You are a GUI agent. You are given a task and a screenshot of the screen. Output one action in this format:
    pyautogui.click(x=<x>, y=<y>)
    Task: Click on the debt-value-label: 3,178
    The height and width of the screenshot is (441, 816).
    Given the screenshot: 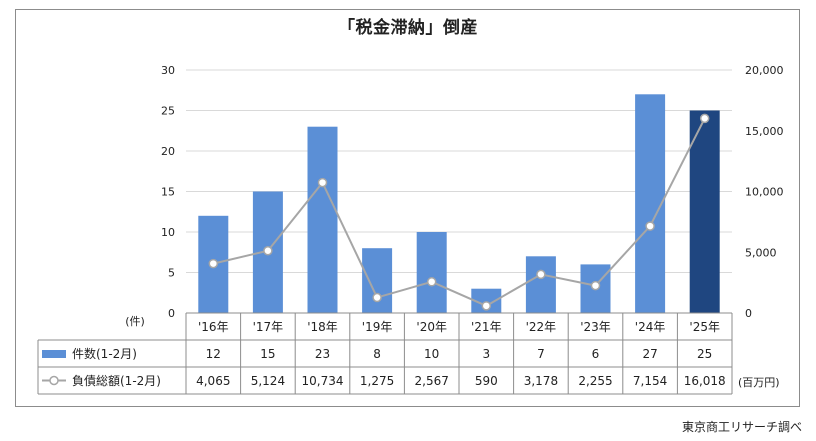 What is the action you would take?
    pyautogui.click(x=541, y=381)
    